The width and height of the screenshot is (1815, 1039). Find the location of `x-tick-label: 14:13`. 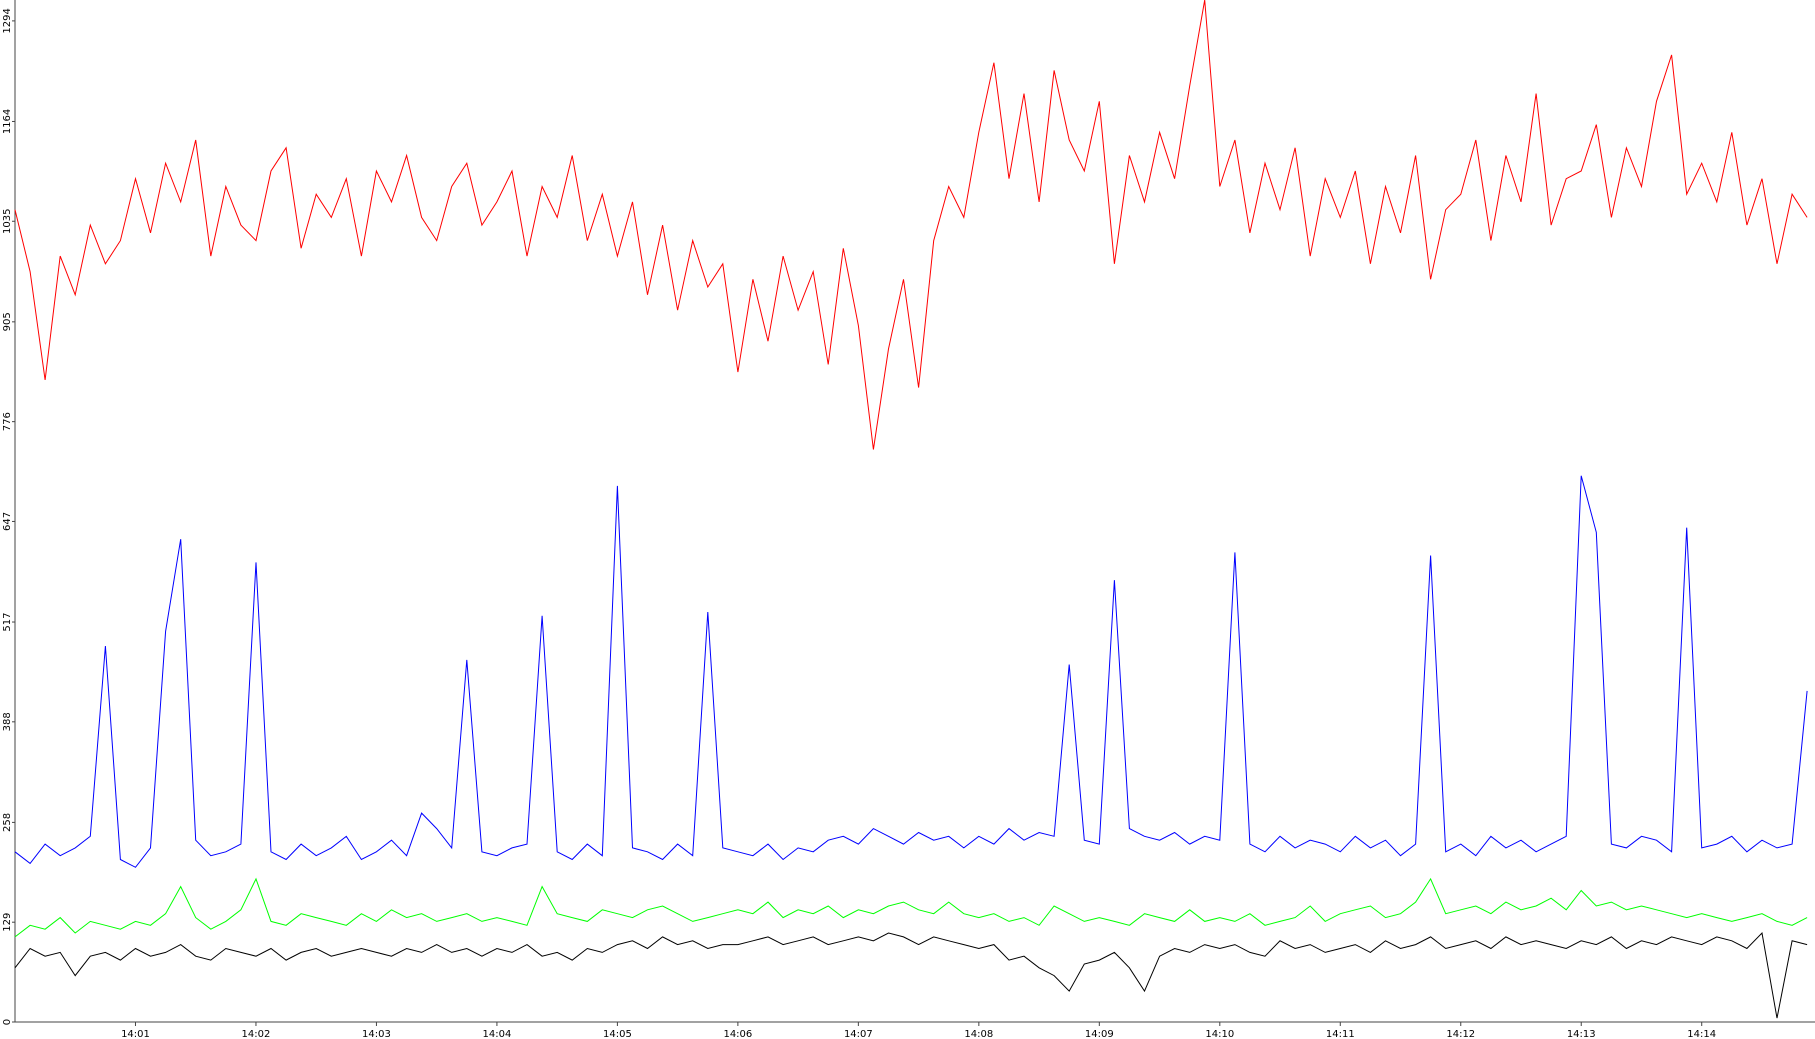

x-tick-label: 14:13 is located at coordinates (1581, 1034).